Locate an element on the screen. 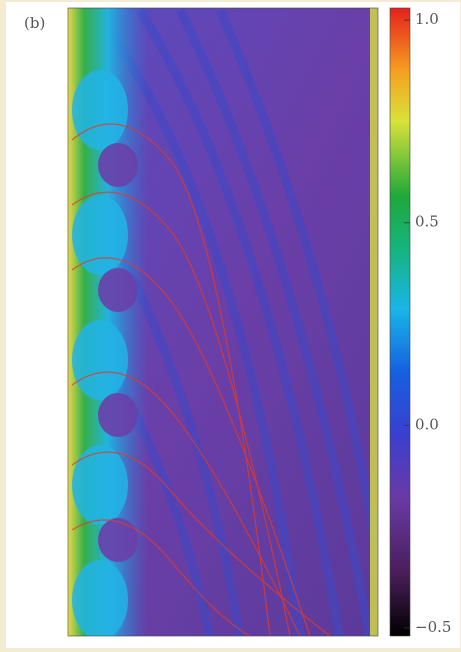  colorbar-tick-label: −0.5 is located at coordinates (433, 627).